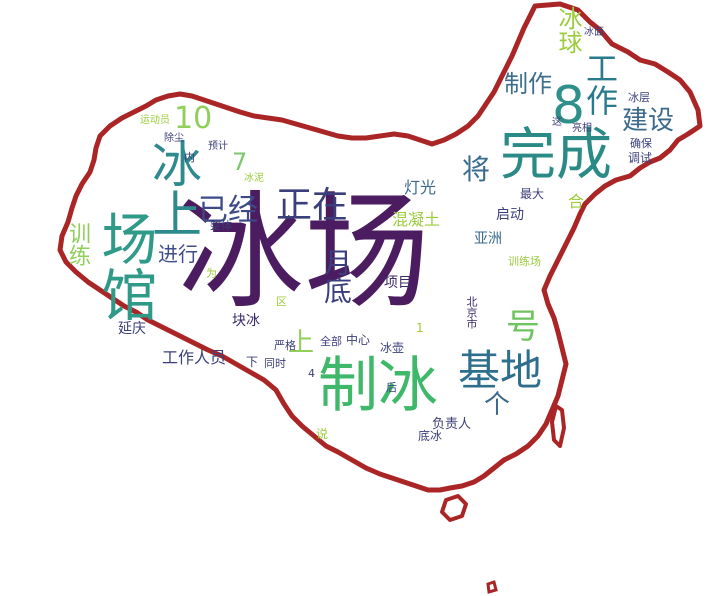 Image resolution: width=720 pixels, height=596 pixels. Describe the element at coordinates (281, 301) in the screenshot. I see `word-qu: 区` at that location.